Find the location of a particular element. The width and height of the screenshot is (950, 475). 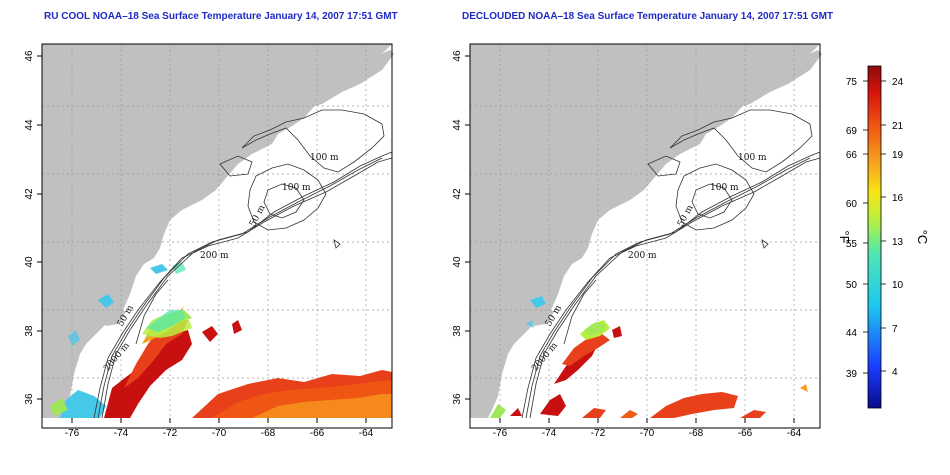

colorbar-c-tick-7: 7 is located at coordinates (895, 329).